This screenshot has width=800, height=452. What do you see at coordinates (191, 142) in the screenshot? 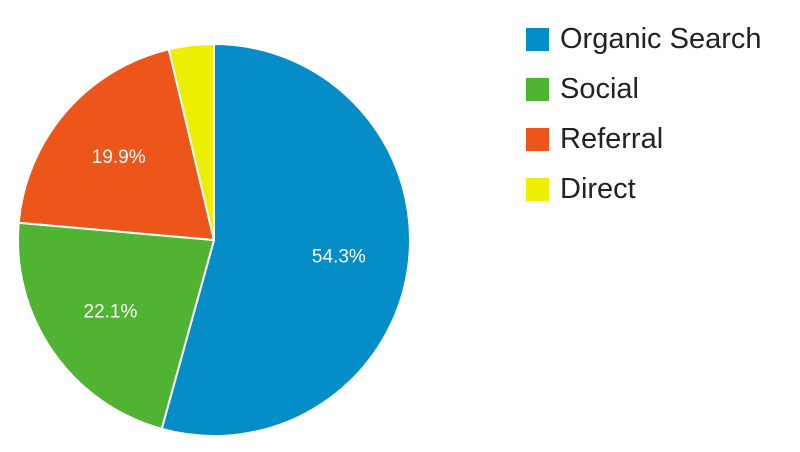
I see `pie-slice-direct` at bounding box center [191, 142].